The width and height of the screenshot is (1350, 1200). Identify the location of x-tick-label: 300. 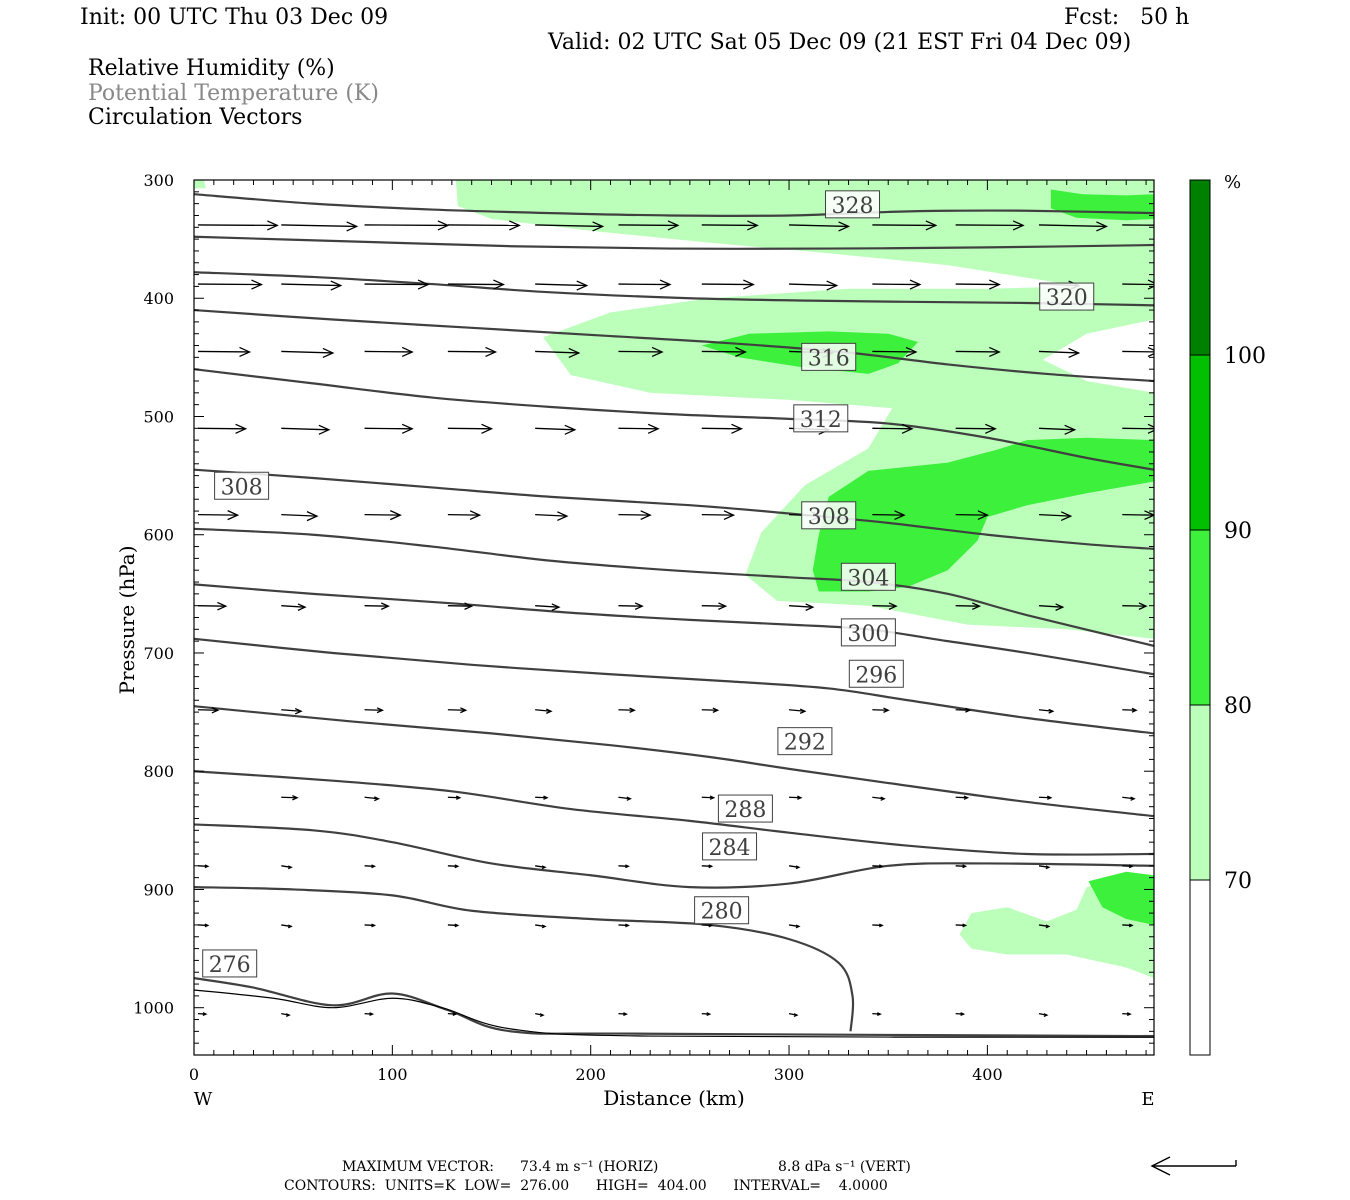
(789, 1074).